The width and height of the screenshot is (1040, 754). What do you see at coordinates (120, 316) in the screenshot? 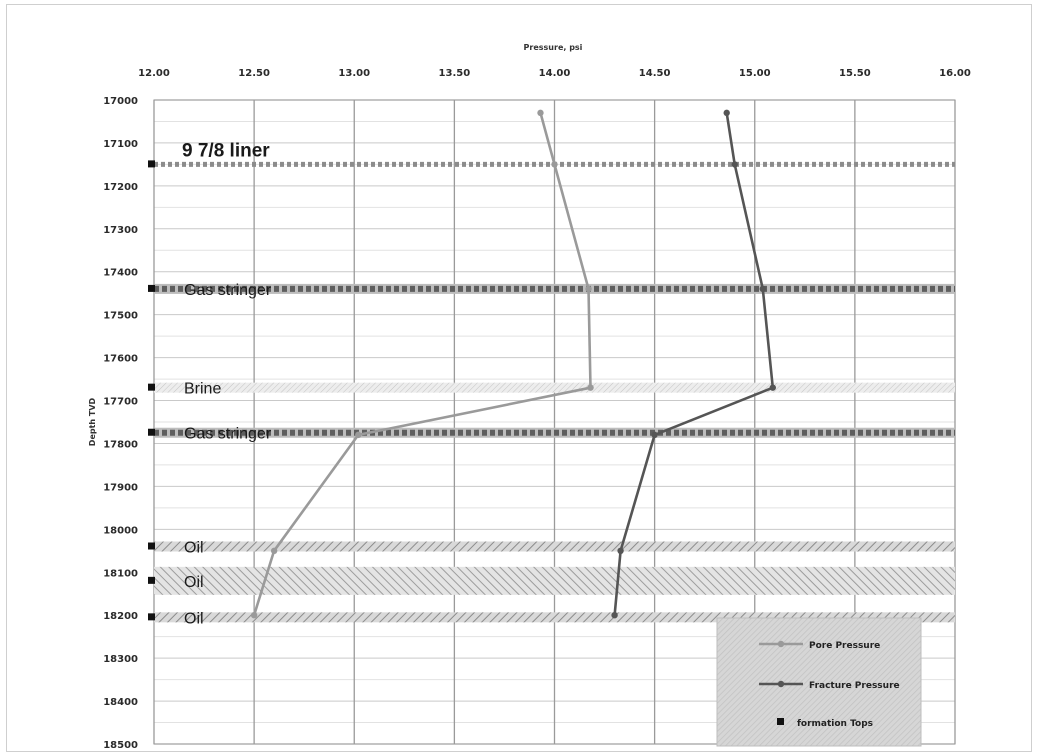
I see `y-tick-label: 17500` at bounding box center [120, 316].